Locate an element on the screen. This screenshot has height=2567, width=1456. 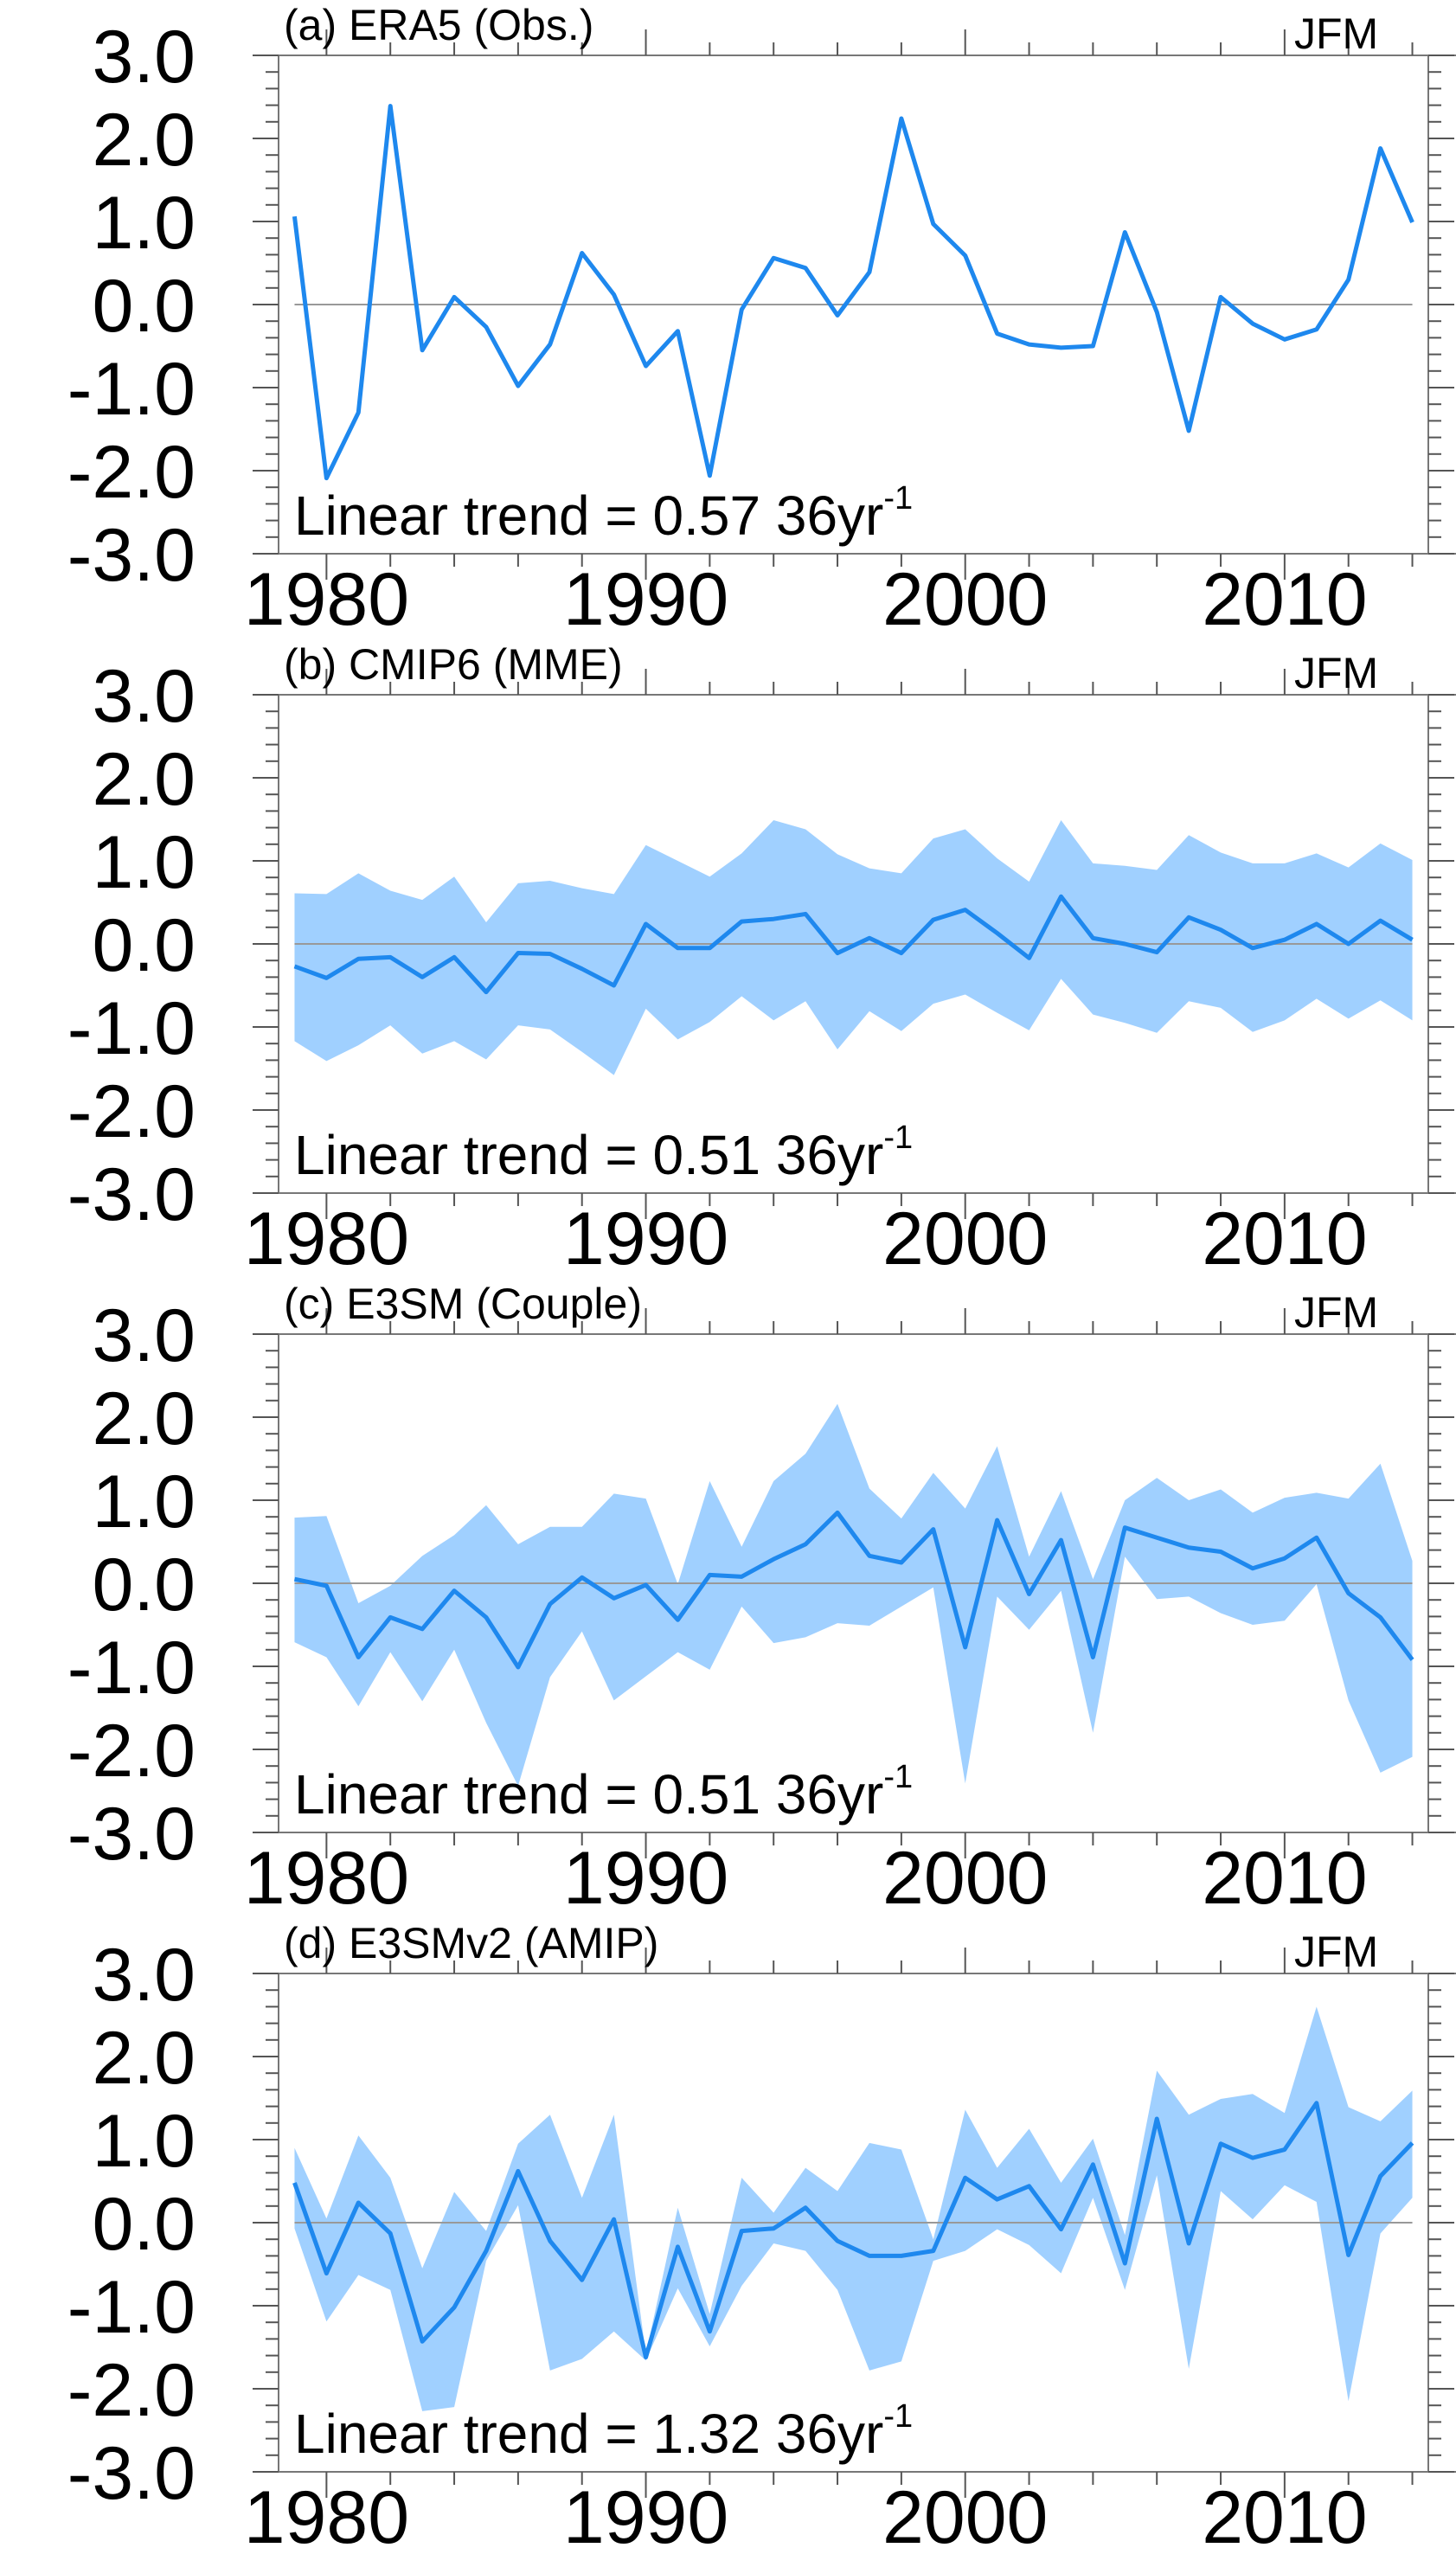
panel-title: (d) E3SMv2 (AMIP) is located at coordinates (471, 1943).